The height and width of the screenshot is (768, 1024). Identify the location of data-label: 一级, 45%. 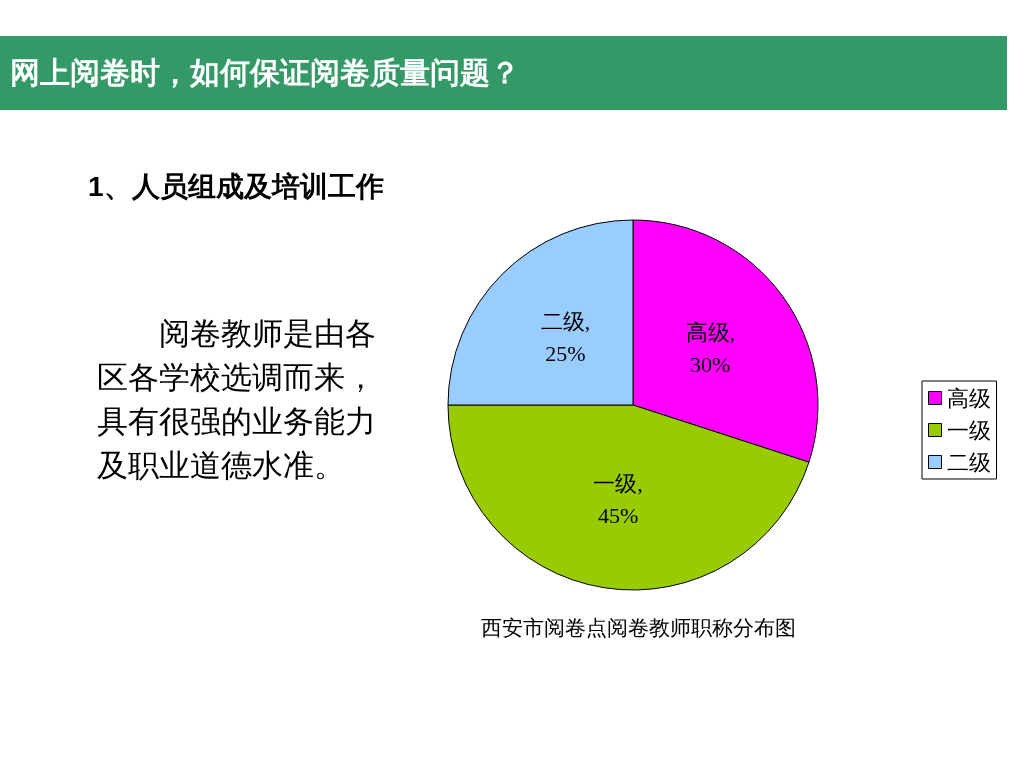
(618, 499).